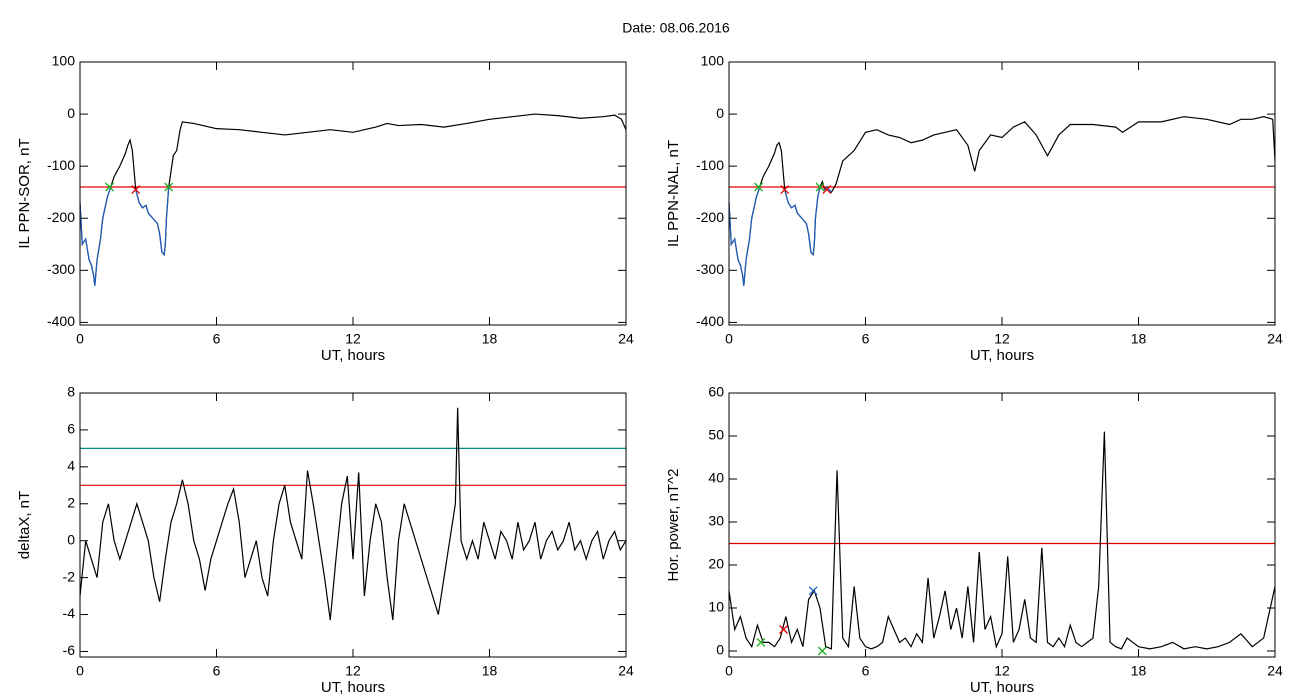 The image size is (1300, 700). Describe the element at coordinates (716, 607) in the screenshot. I see `y-tick-label: 10` at that location.